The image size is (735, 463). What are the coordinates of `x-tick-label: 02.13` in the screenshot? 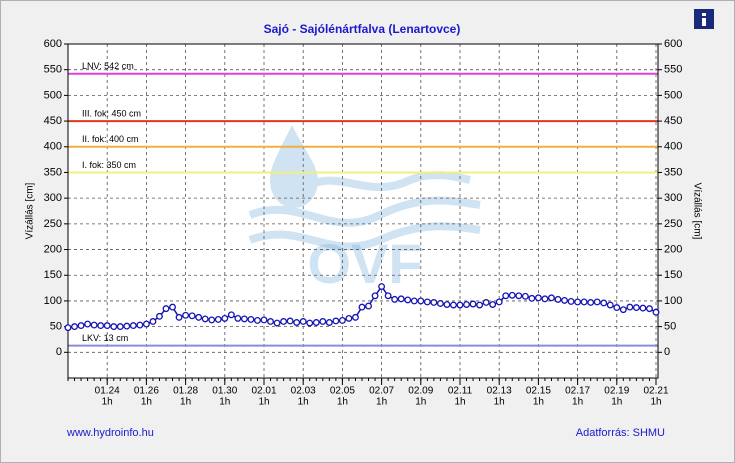 It's located at (499, 391).